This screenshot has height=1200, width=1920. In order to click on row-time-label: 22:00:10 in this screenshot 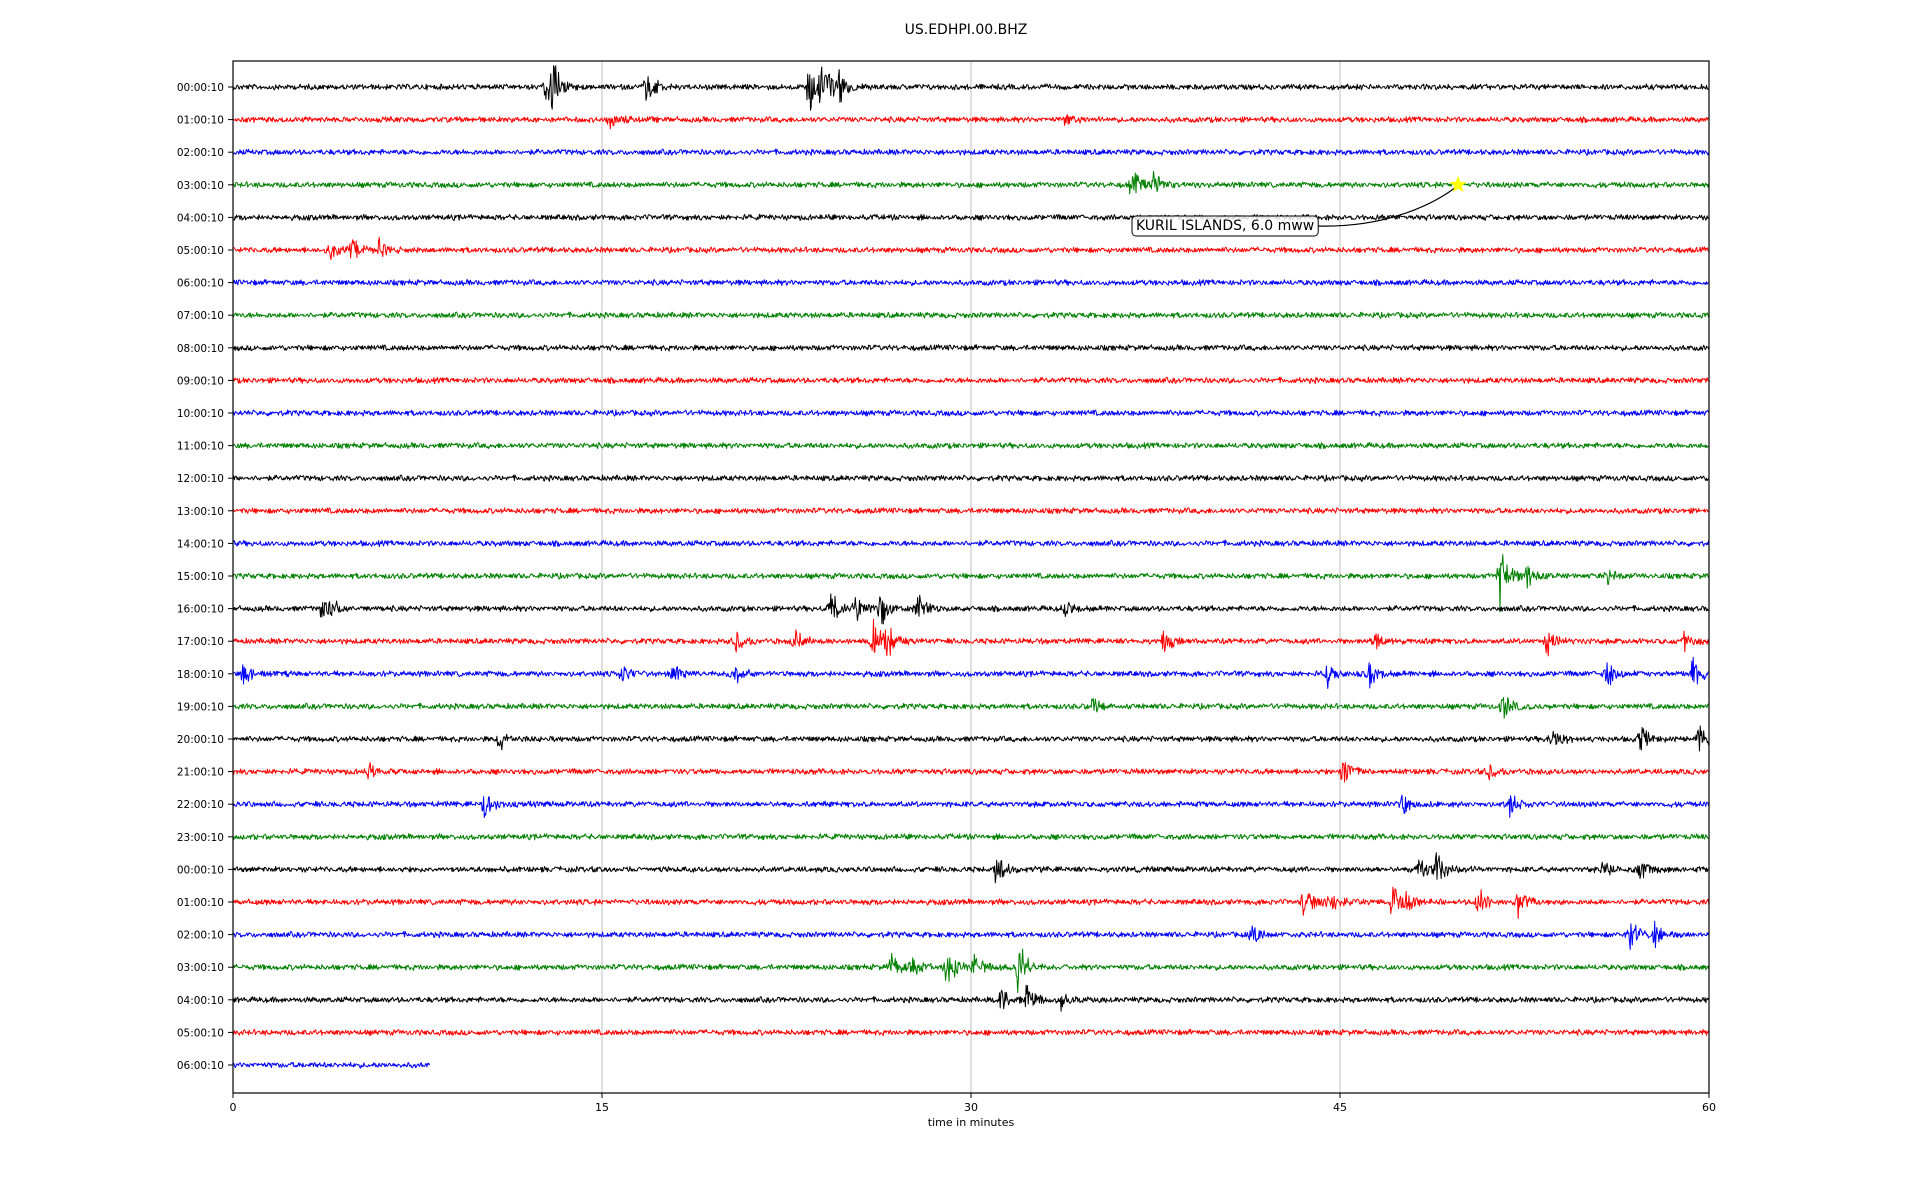, I will do `click(200, 805)`.